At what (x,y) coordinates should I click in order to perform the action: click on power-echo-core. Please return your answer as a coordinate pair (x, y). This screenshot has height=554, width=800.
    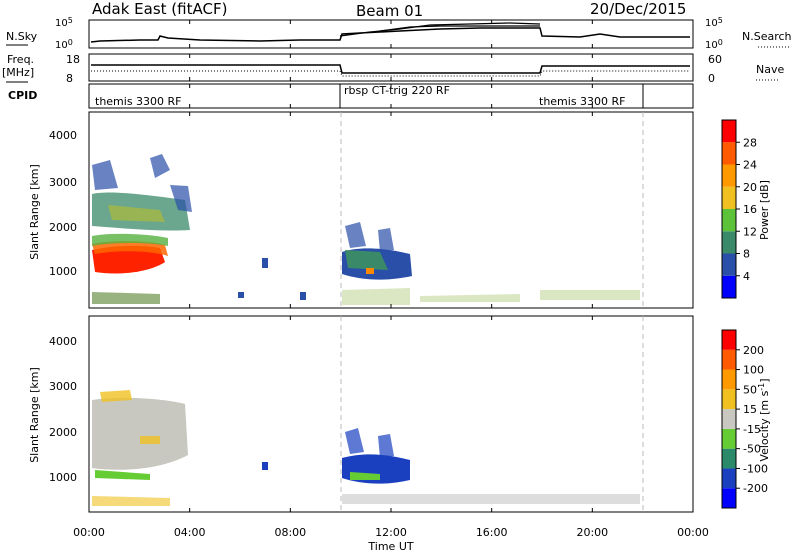
    Looking at the image, I should click on (128, 259).